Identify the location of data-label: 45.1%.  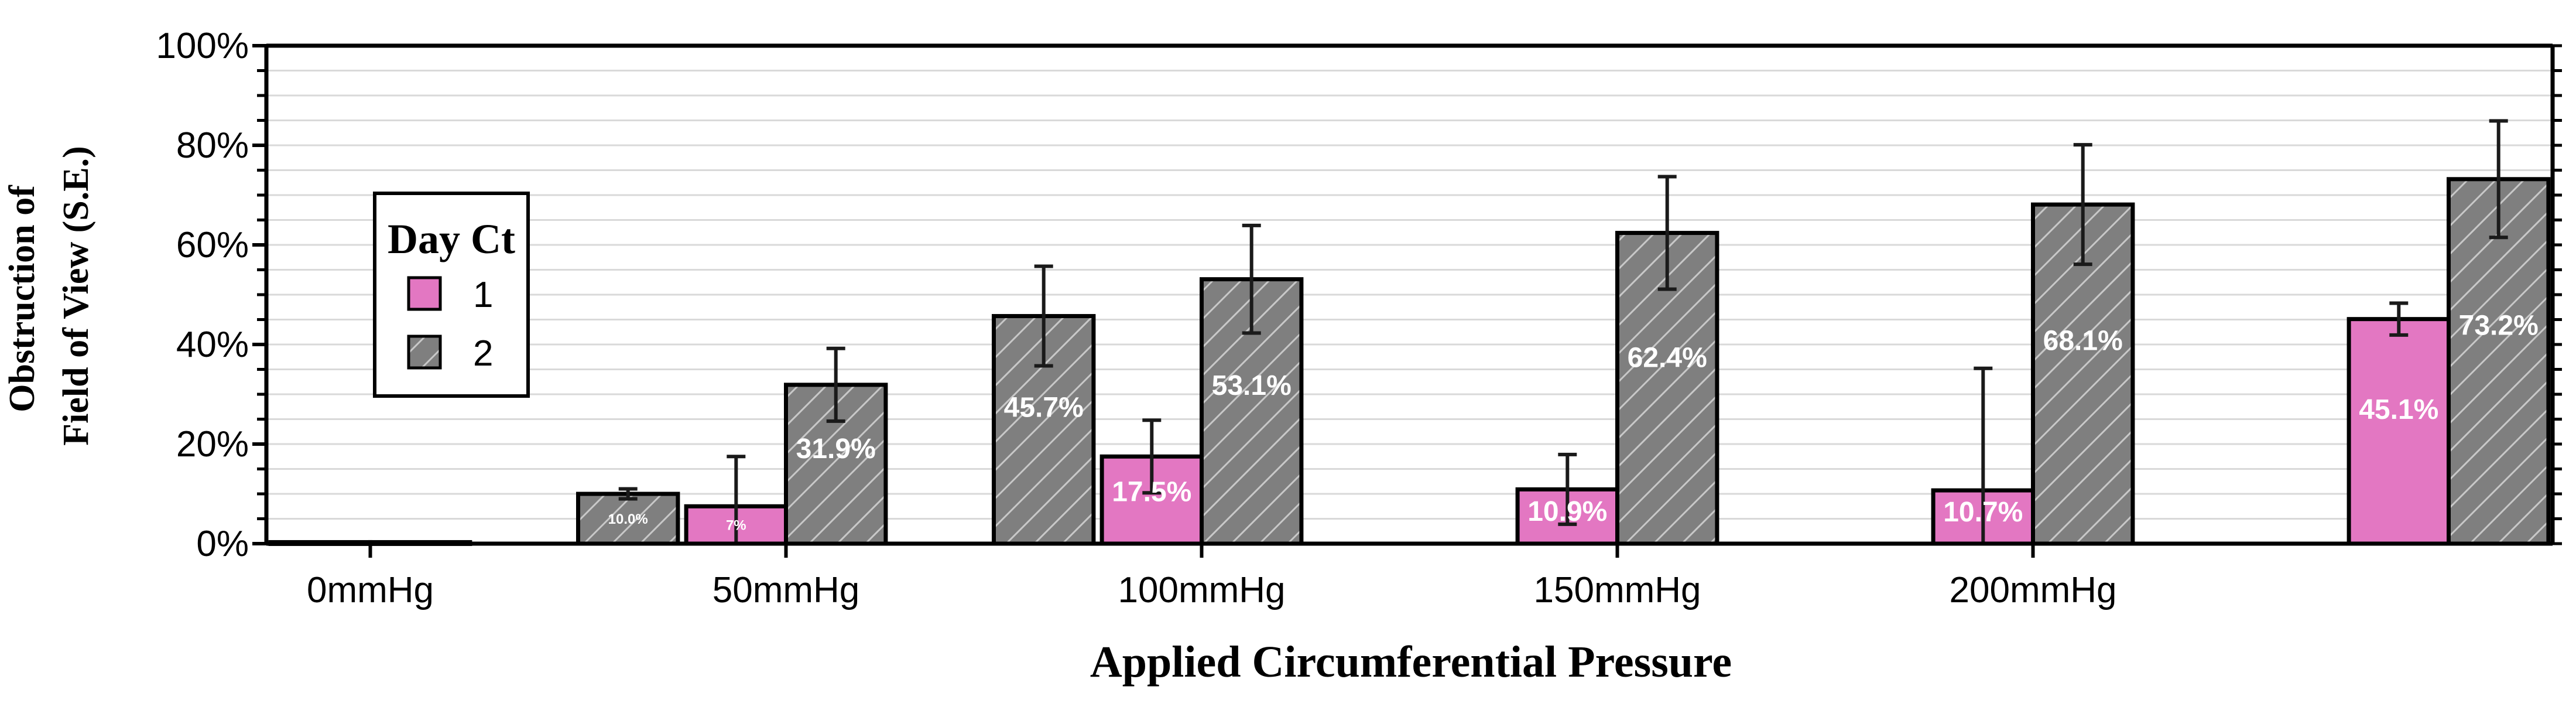
(2398, 409).